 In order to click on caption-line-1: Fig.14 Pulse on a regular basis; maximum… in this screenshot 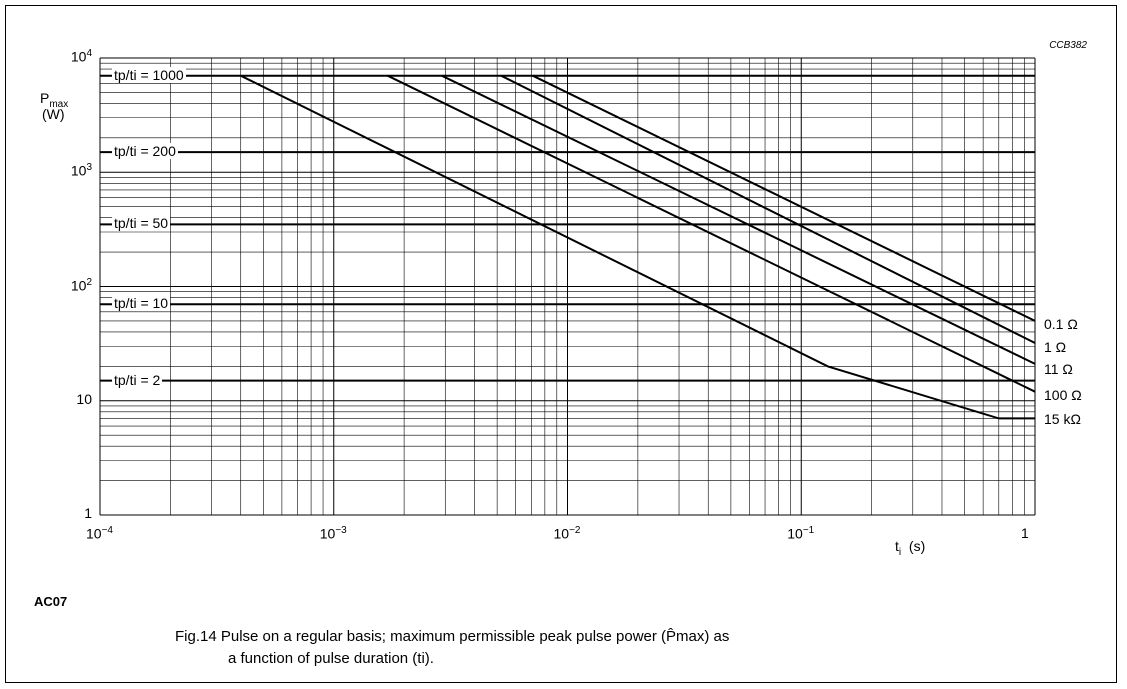, I will do `click(452, 636)`.